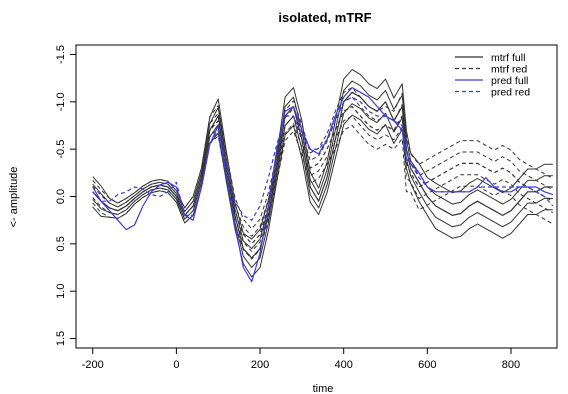 The image size is (568, 394). Describe the element at coordinates (61, 149) in the screenshot. I see `y-tick-label: -0.5` at that location.